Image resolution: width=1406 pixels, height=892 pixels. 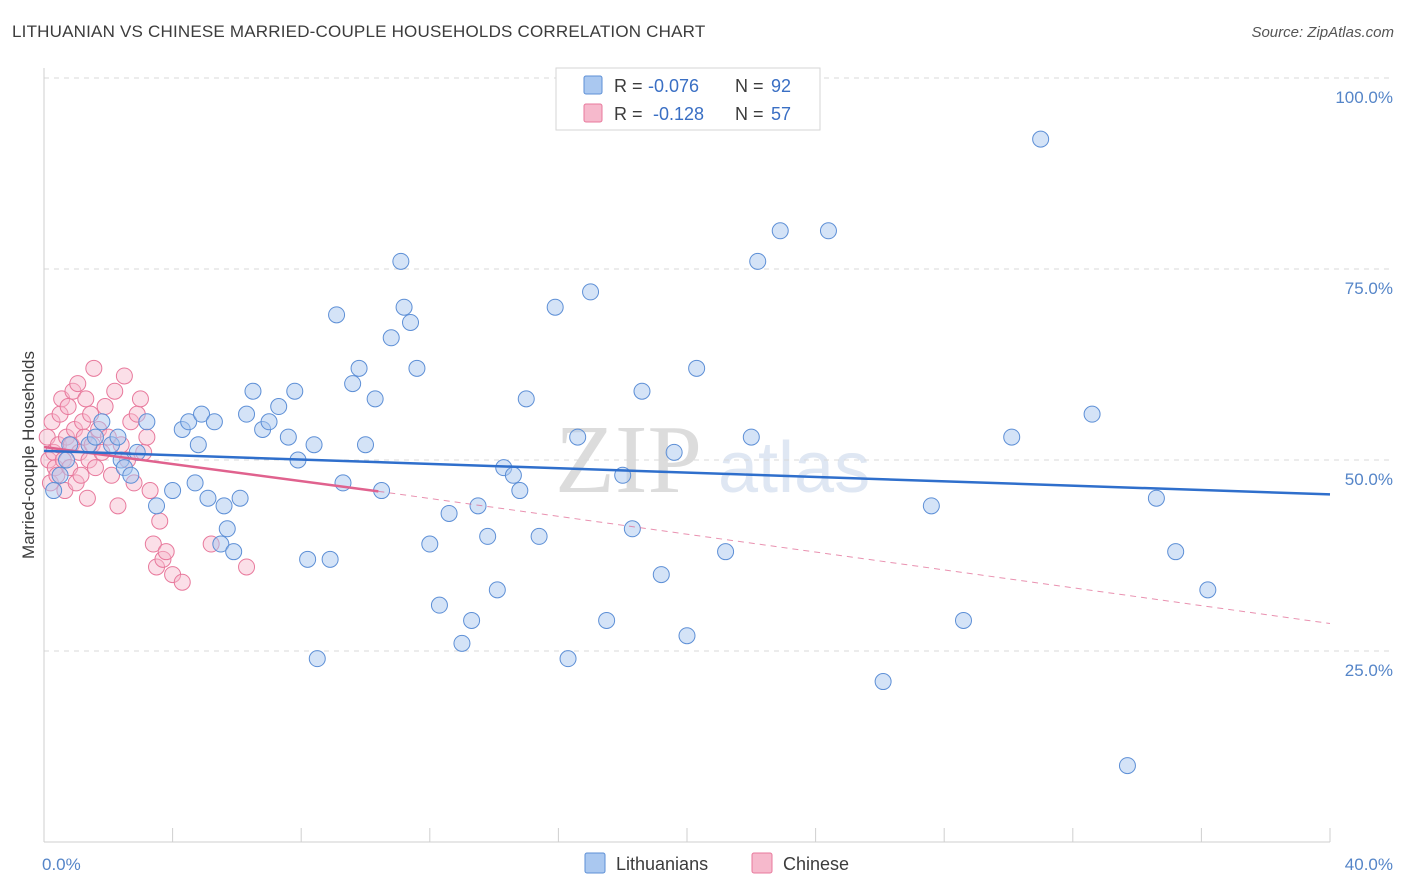 What do you see at coordinates (1364, 97) in the screenshot?
I see `y-tick-label: 100.0%` at bounding box center [1364, 97].